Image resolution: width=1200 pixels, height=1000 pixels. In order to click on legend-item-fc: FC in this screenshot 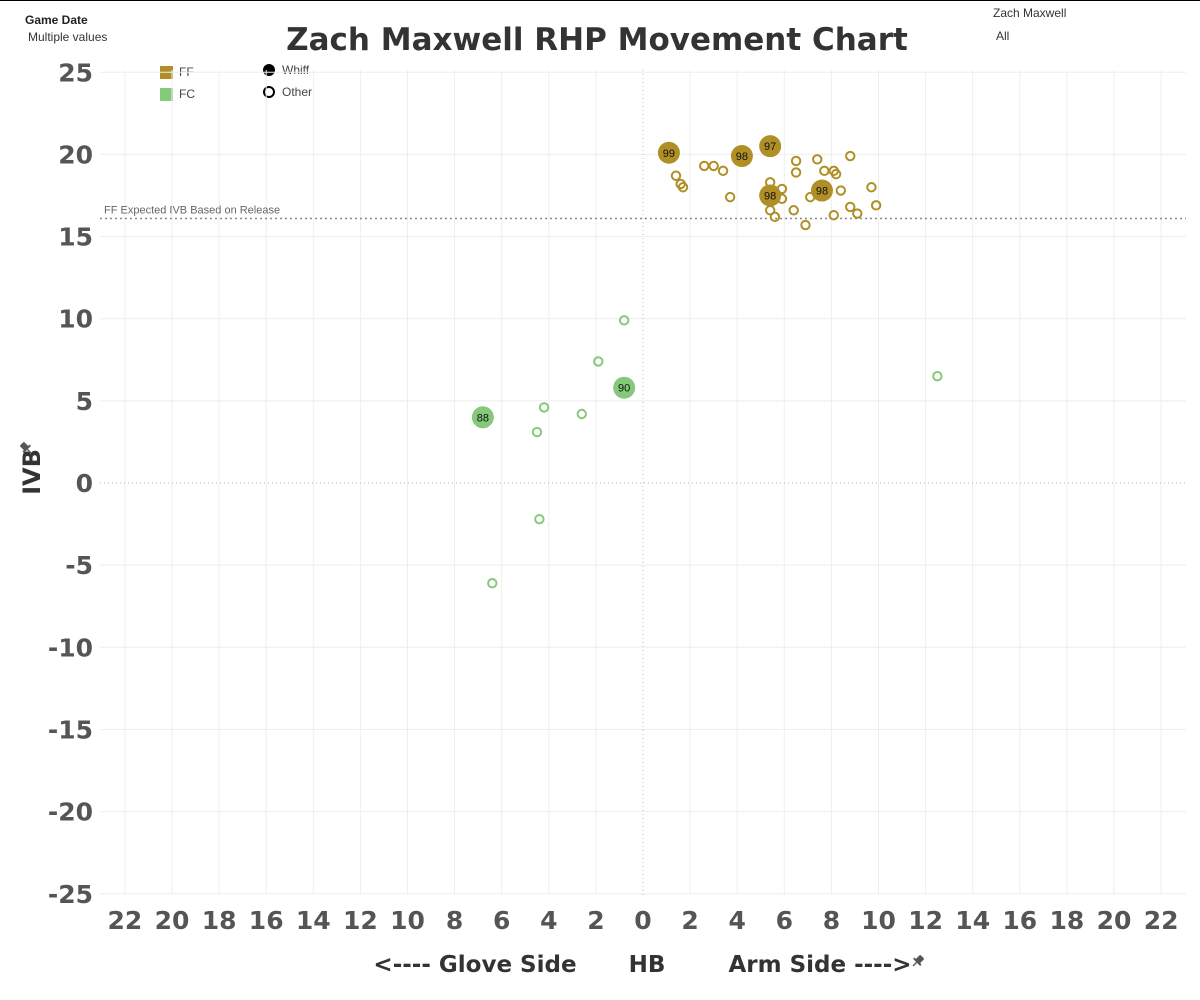, I will do `click(177, 94)`.